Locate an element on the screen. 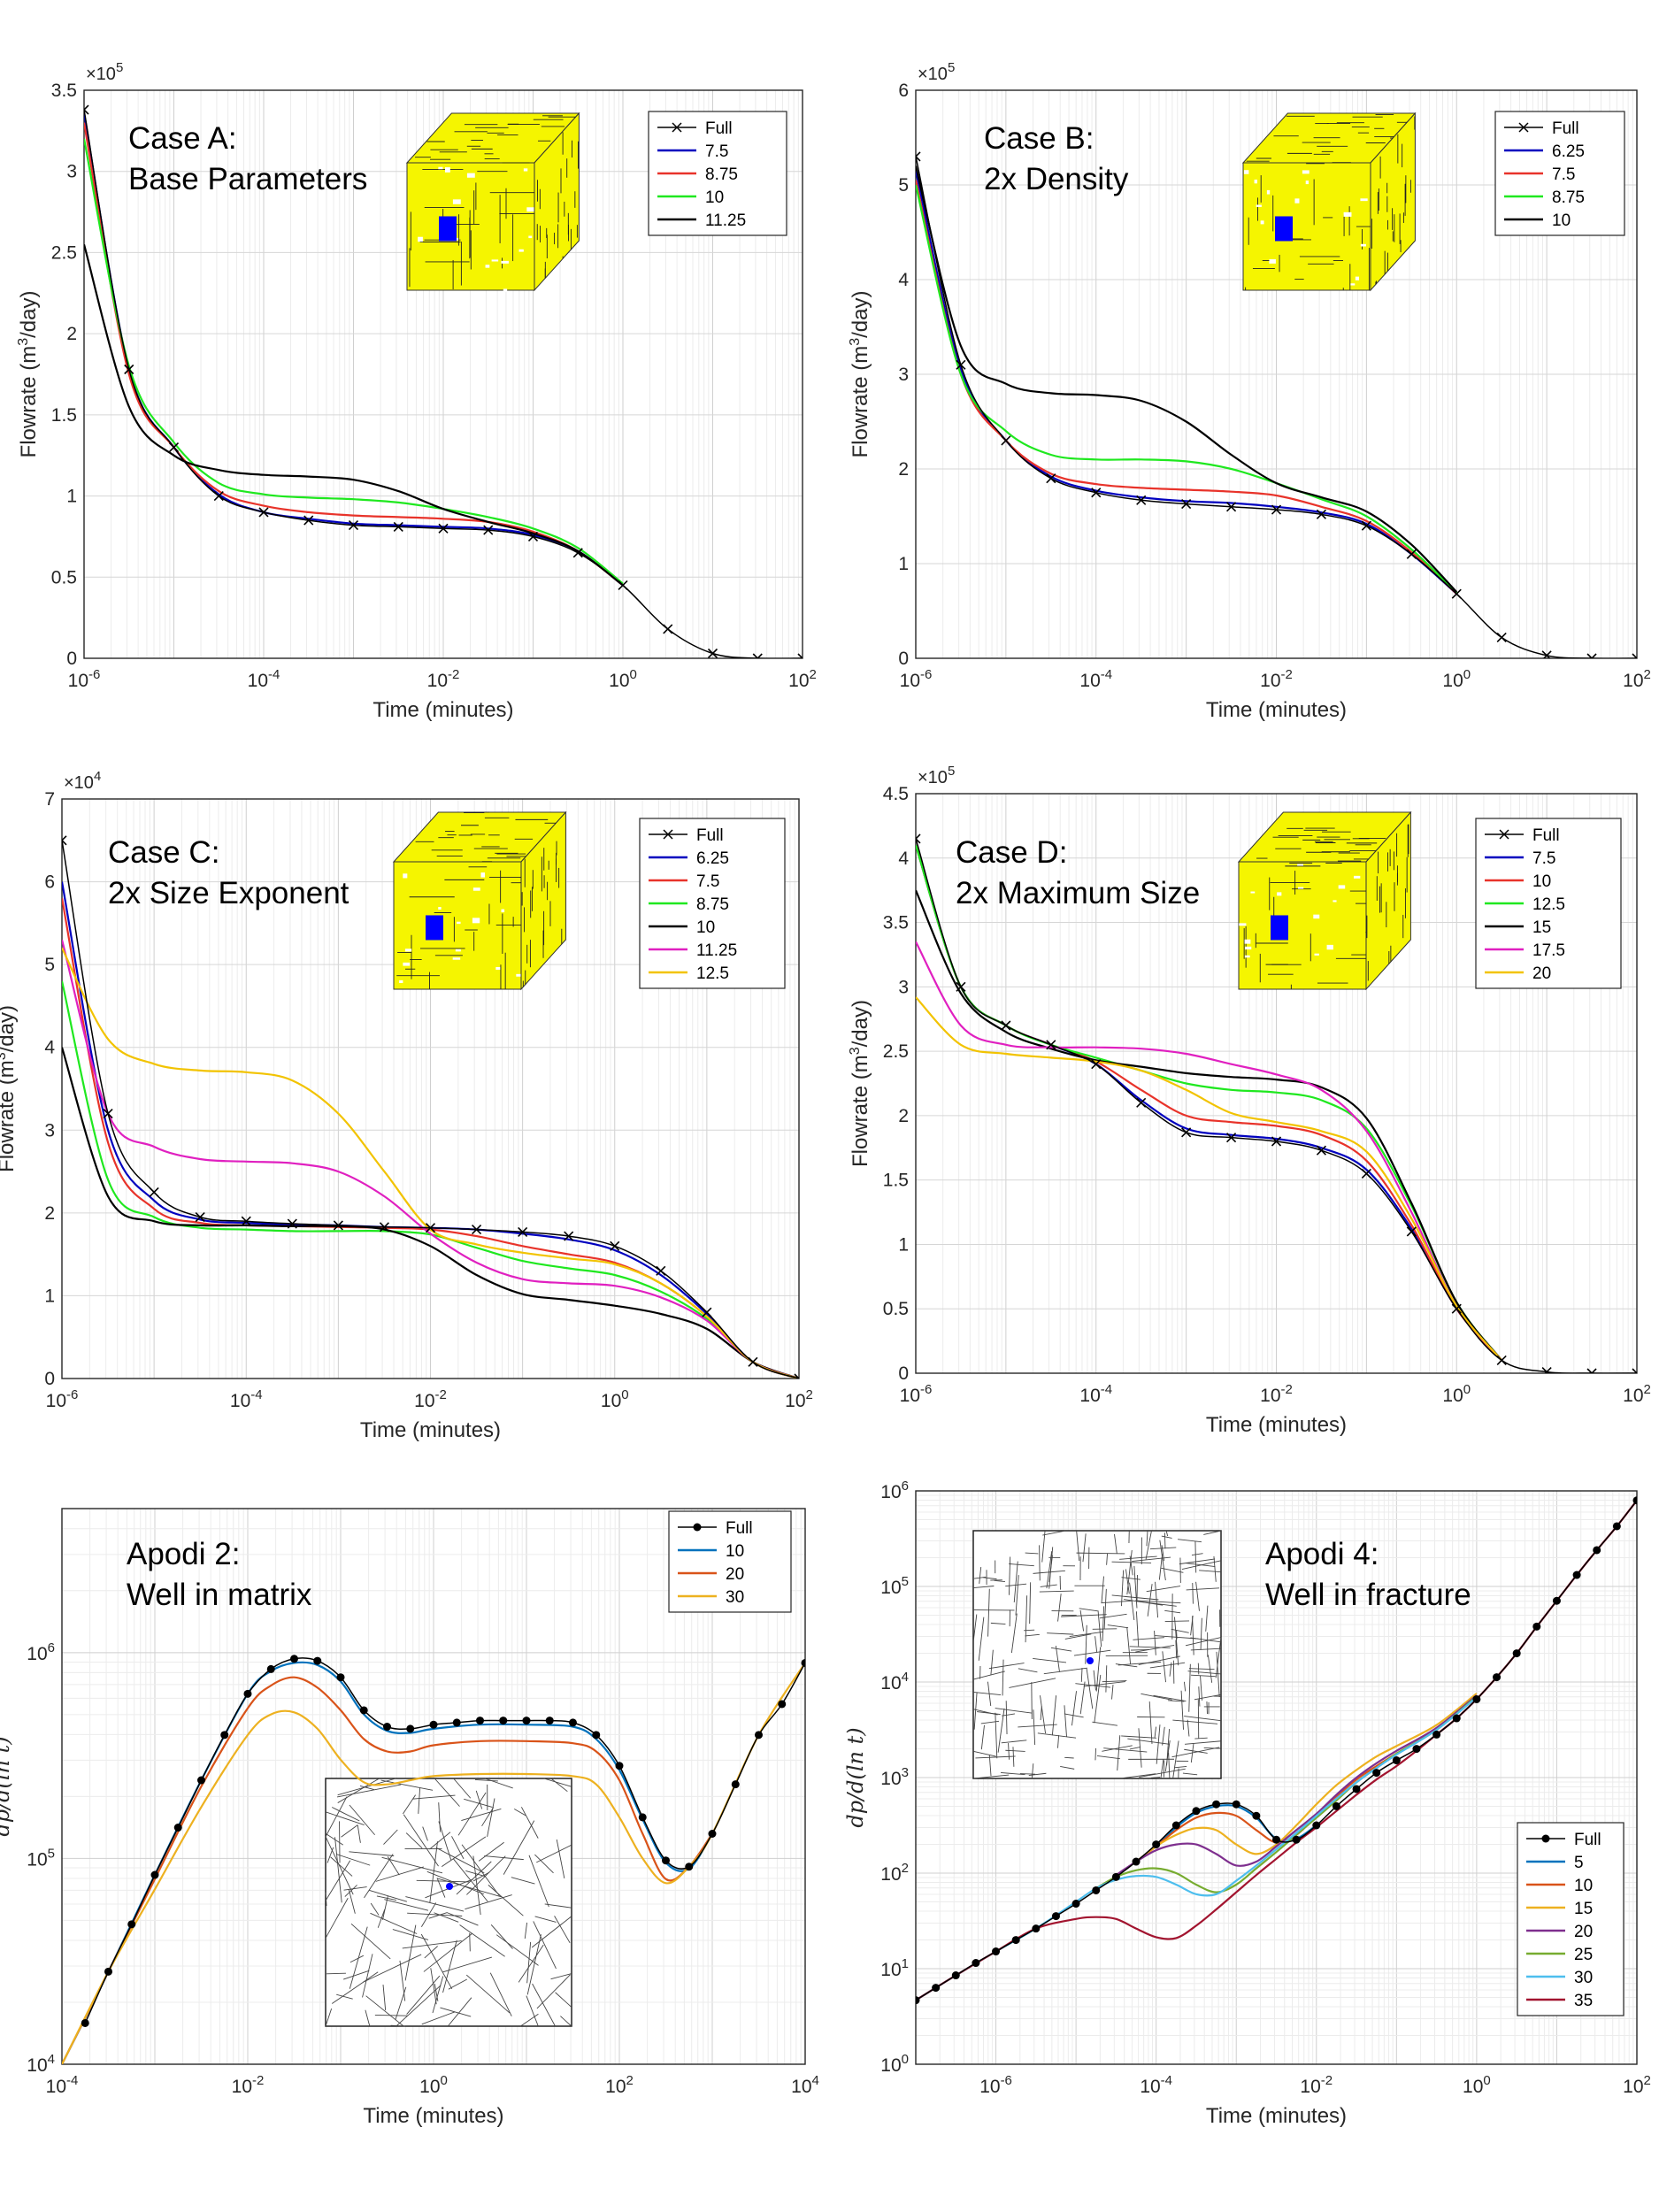 The image size is (1659, 2212). fracture-cube-inset is located at coordinates (1325, 901).